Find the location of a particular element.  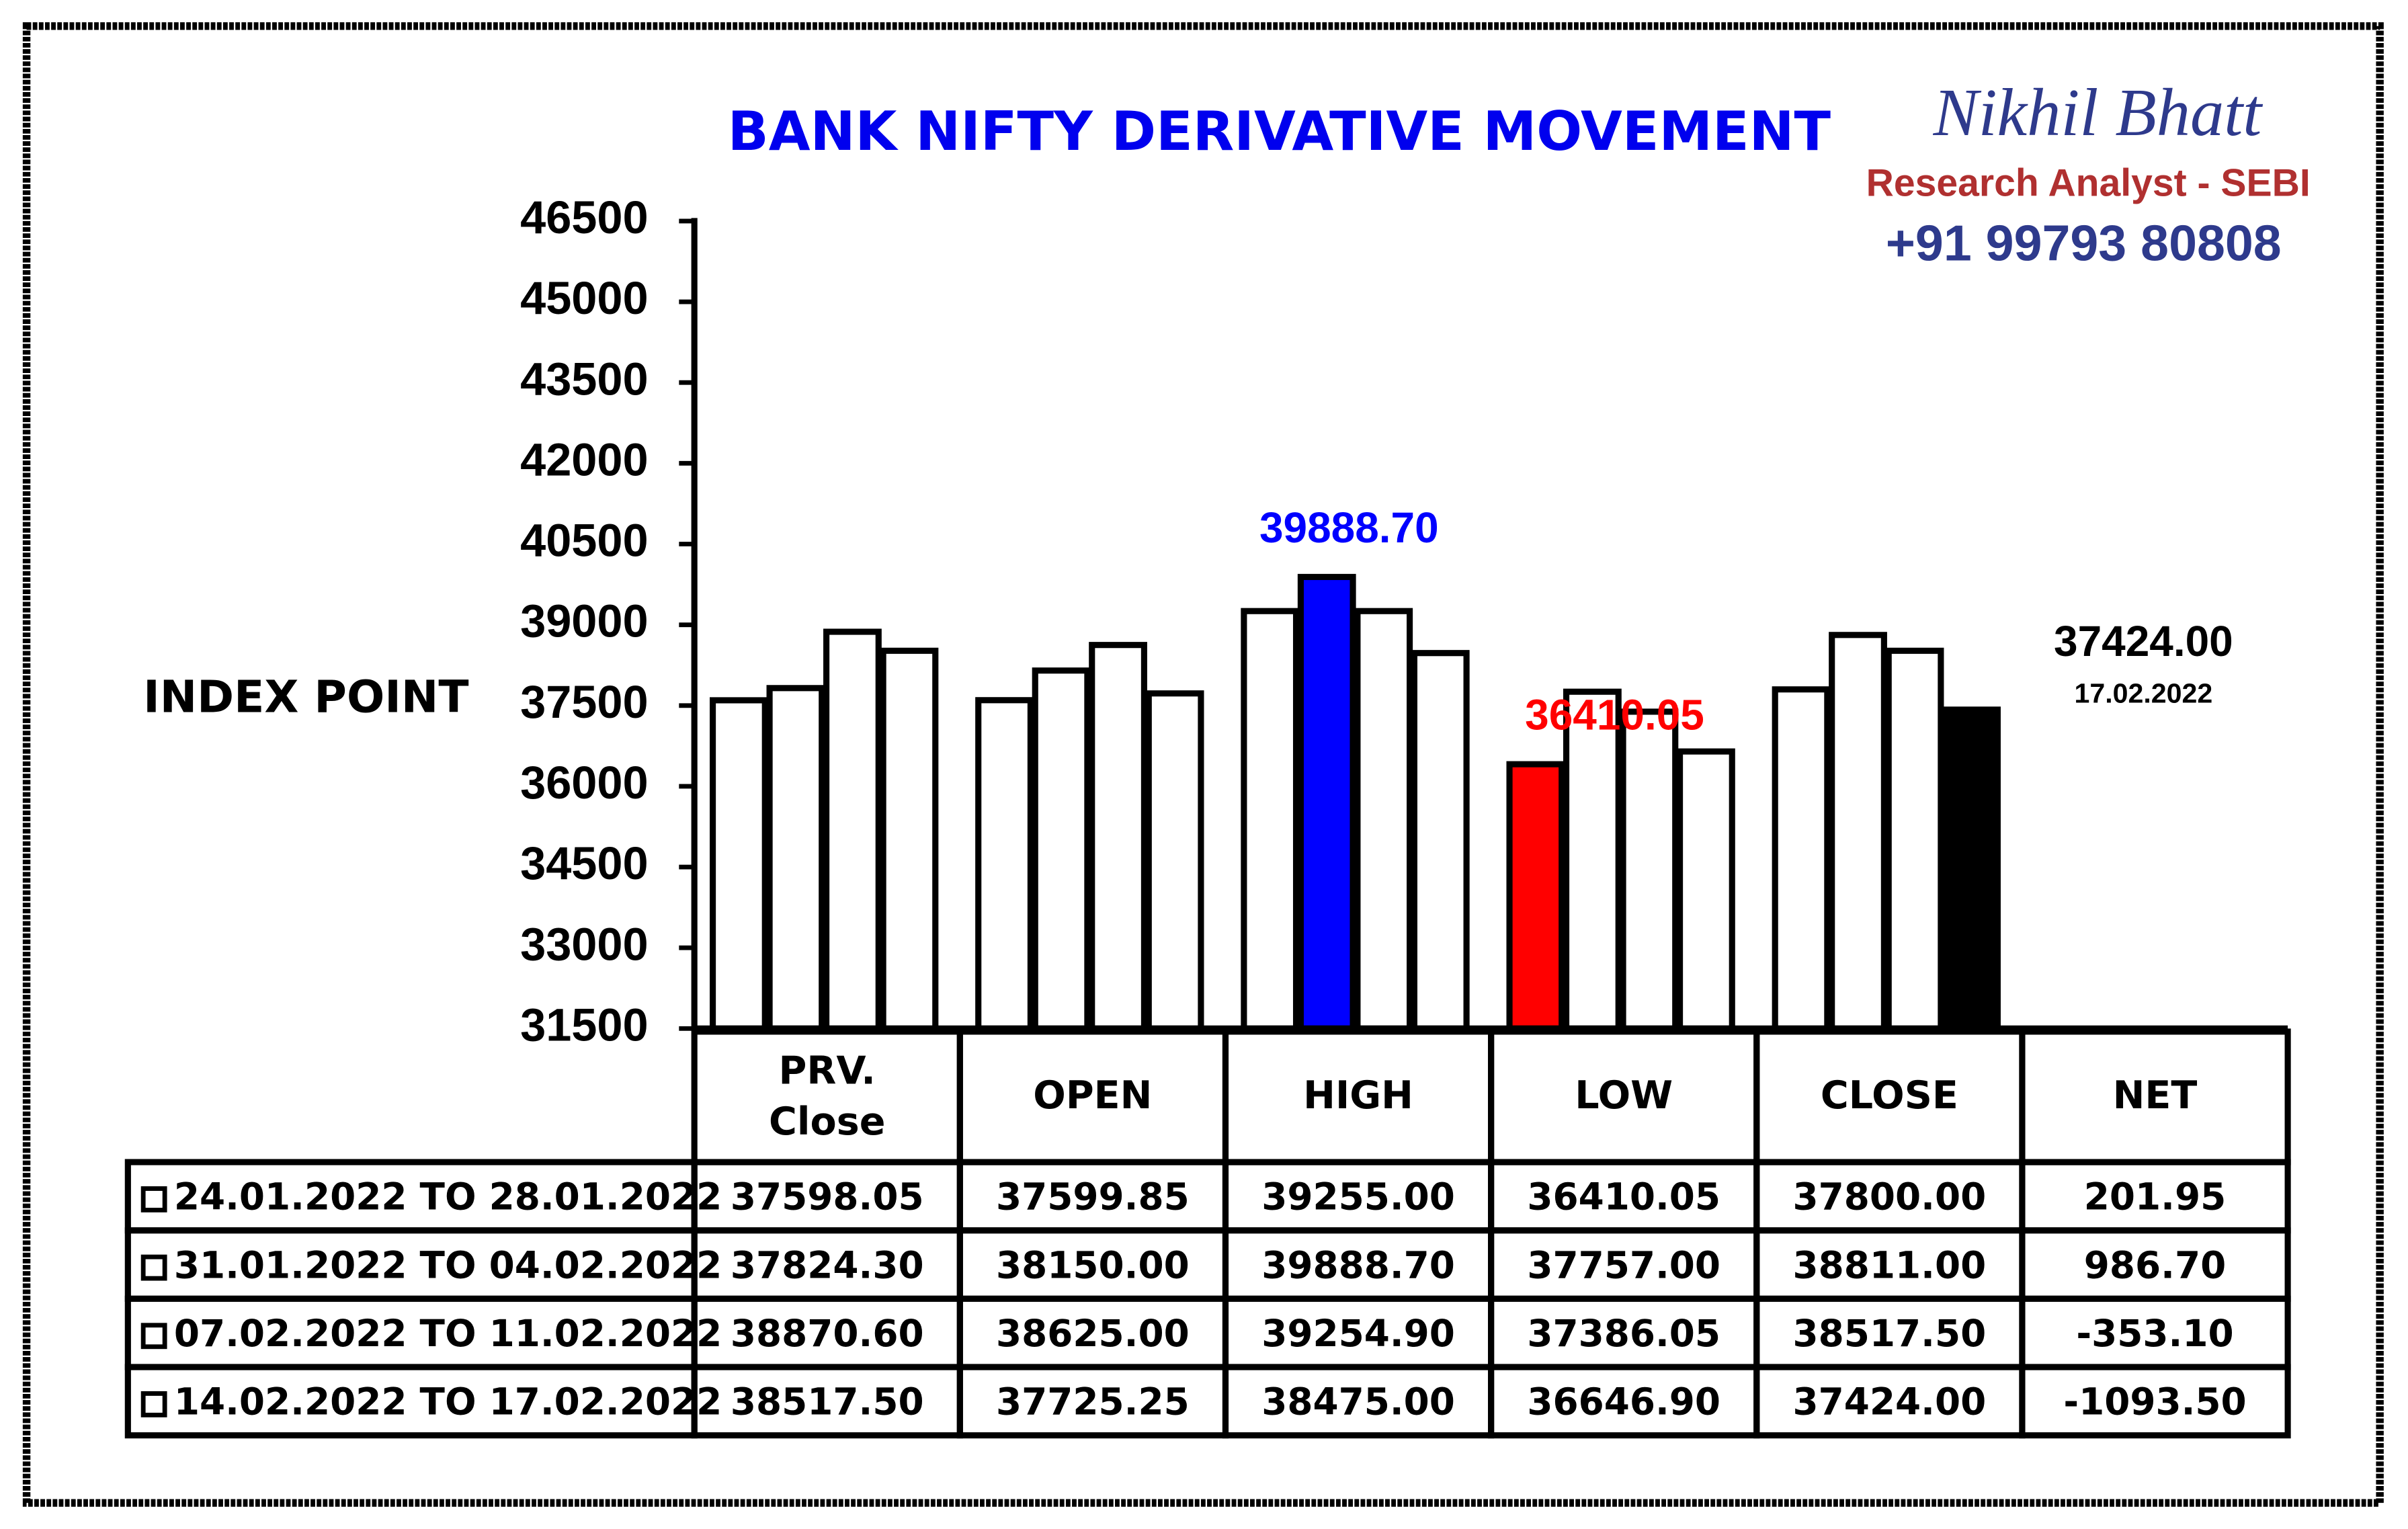

header-cell: OPEN is located at coordinates (1093, 1095).